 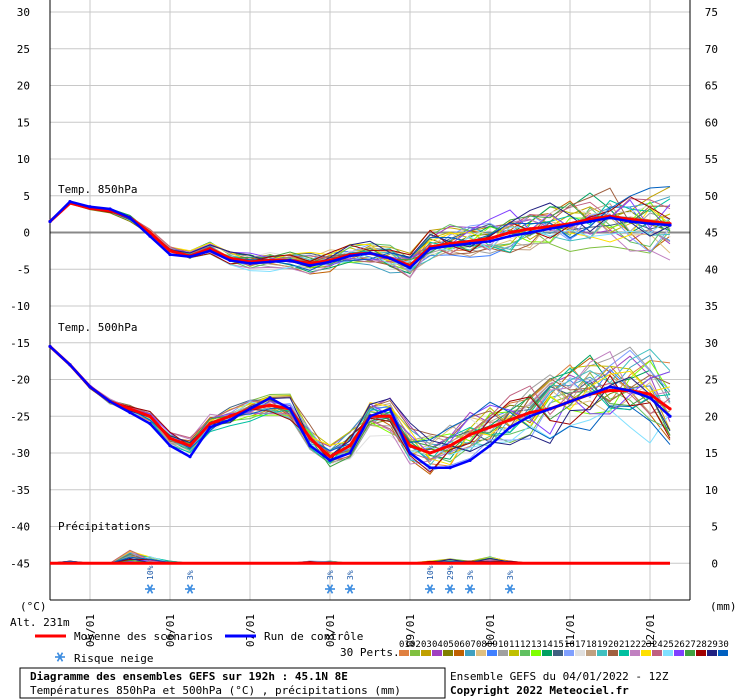 What do you see at coordinates (23, 12) in the screenshot?
I see `y-tick-label: 30` at bounding box center [23, 12].